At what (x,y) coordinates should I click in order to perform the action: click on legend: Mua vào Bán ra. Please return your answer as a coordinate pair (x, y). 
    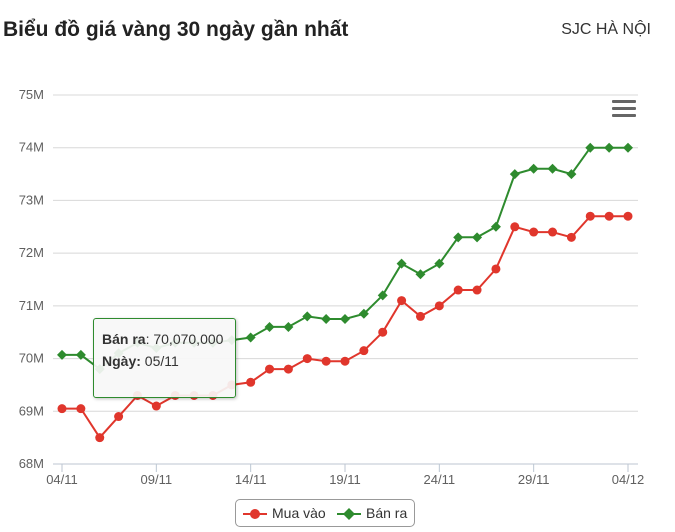
    Looking at the image, I should click on (325, 513).